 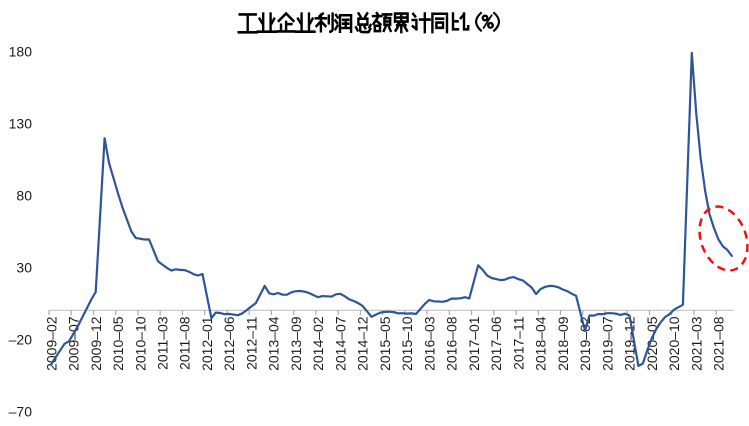 What do you see at coordinates (21, 340) in the screenshot?
I see `svg-text: –20` at bounding box center [21, 340].